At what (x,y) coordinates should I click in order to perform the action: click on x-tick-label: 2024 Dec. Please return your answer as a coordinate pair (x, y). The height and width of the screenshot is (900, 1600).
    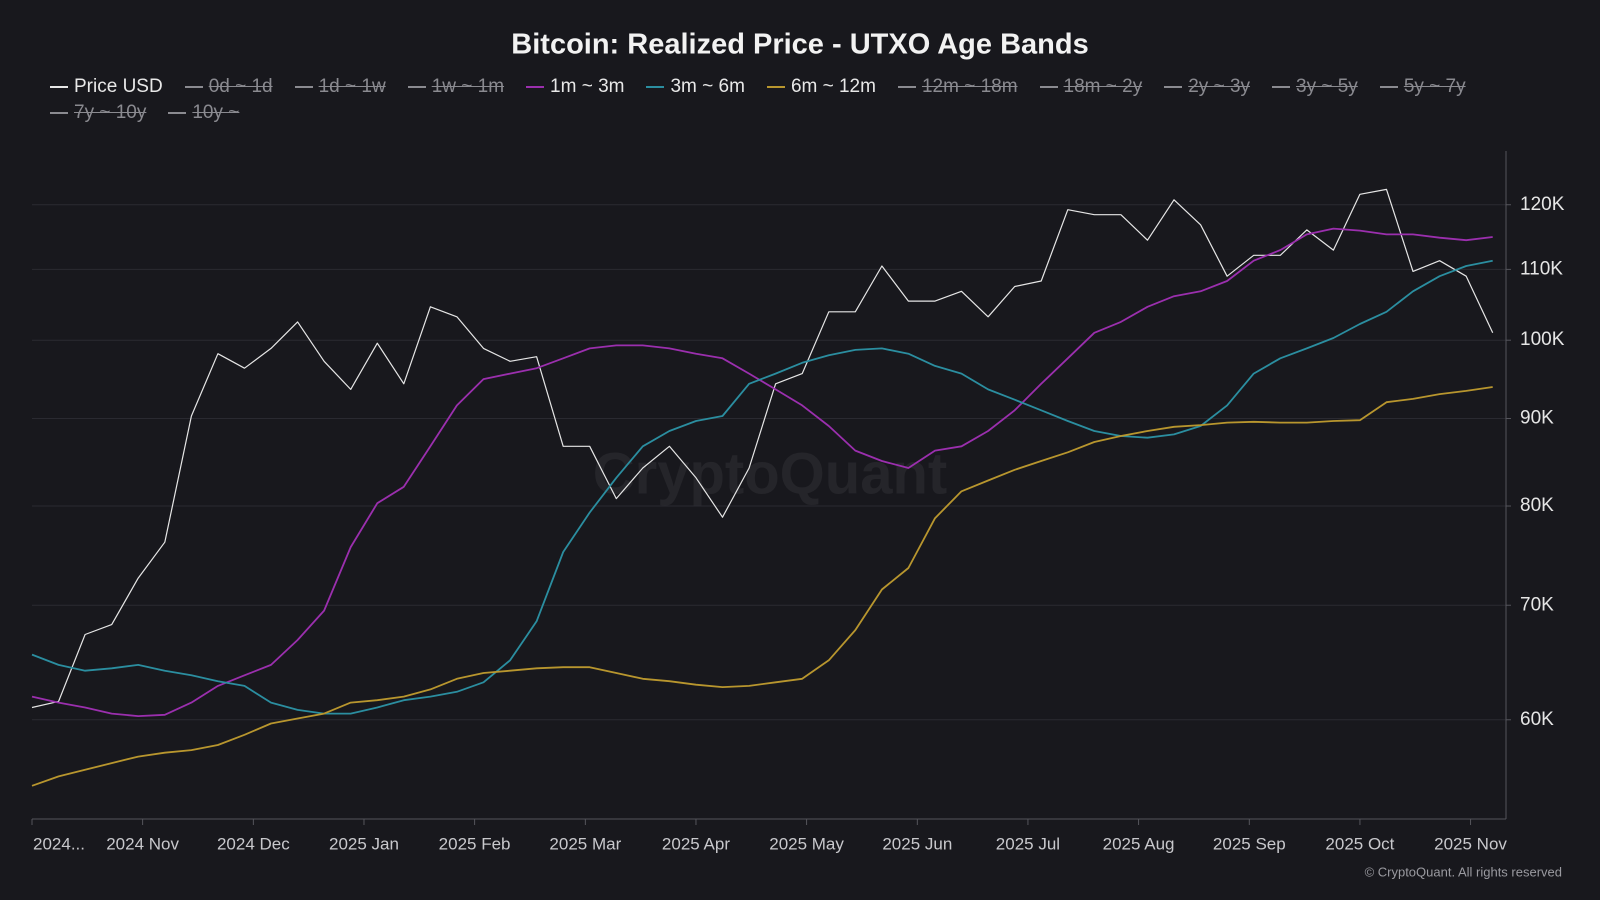
    Looking at the image, I should click on (253, 843).